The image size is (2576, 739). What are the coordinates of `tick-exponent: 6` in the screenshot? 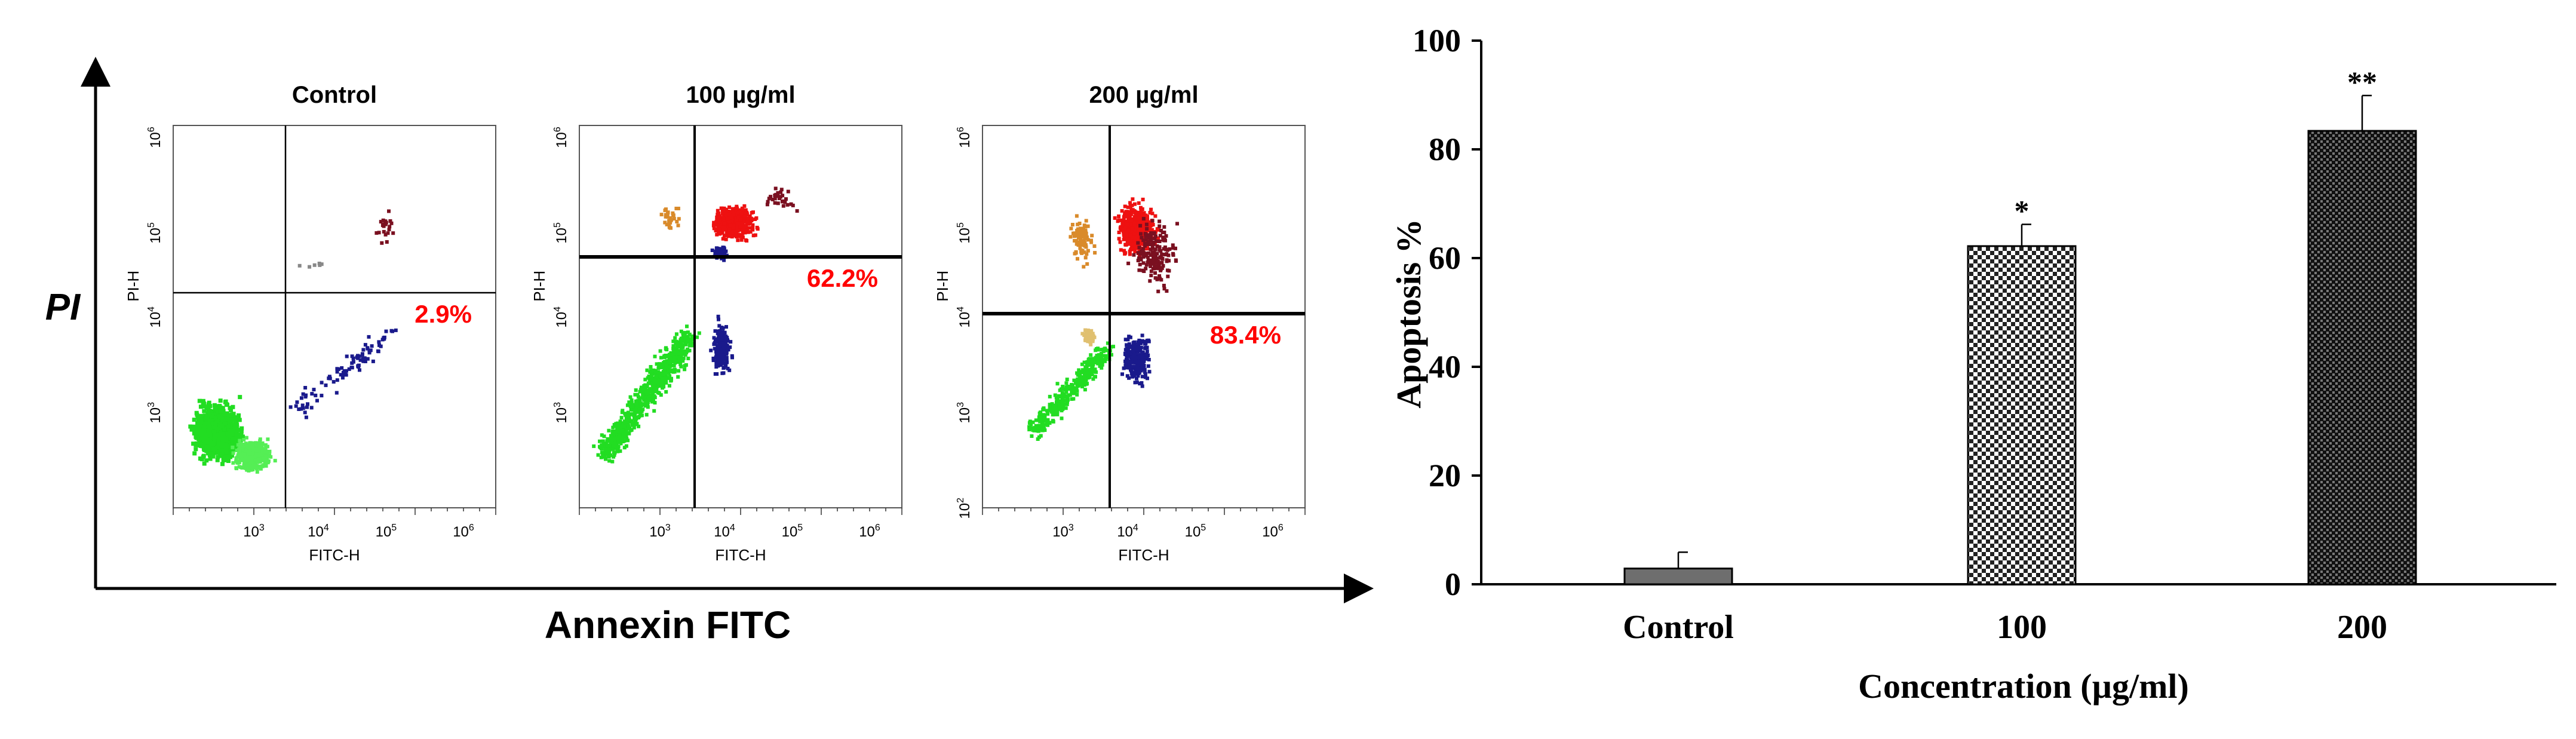 It's located at (557, 129).